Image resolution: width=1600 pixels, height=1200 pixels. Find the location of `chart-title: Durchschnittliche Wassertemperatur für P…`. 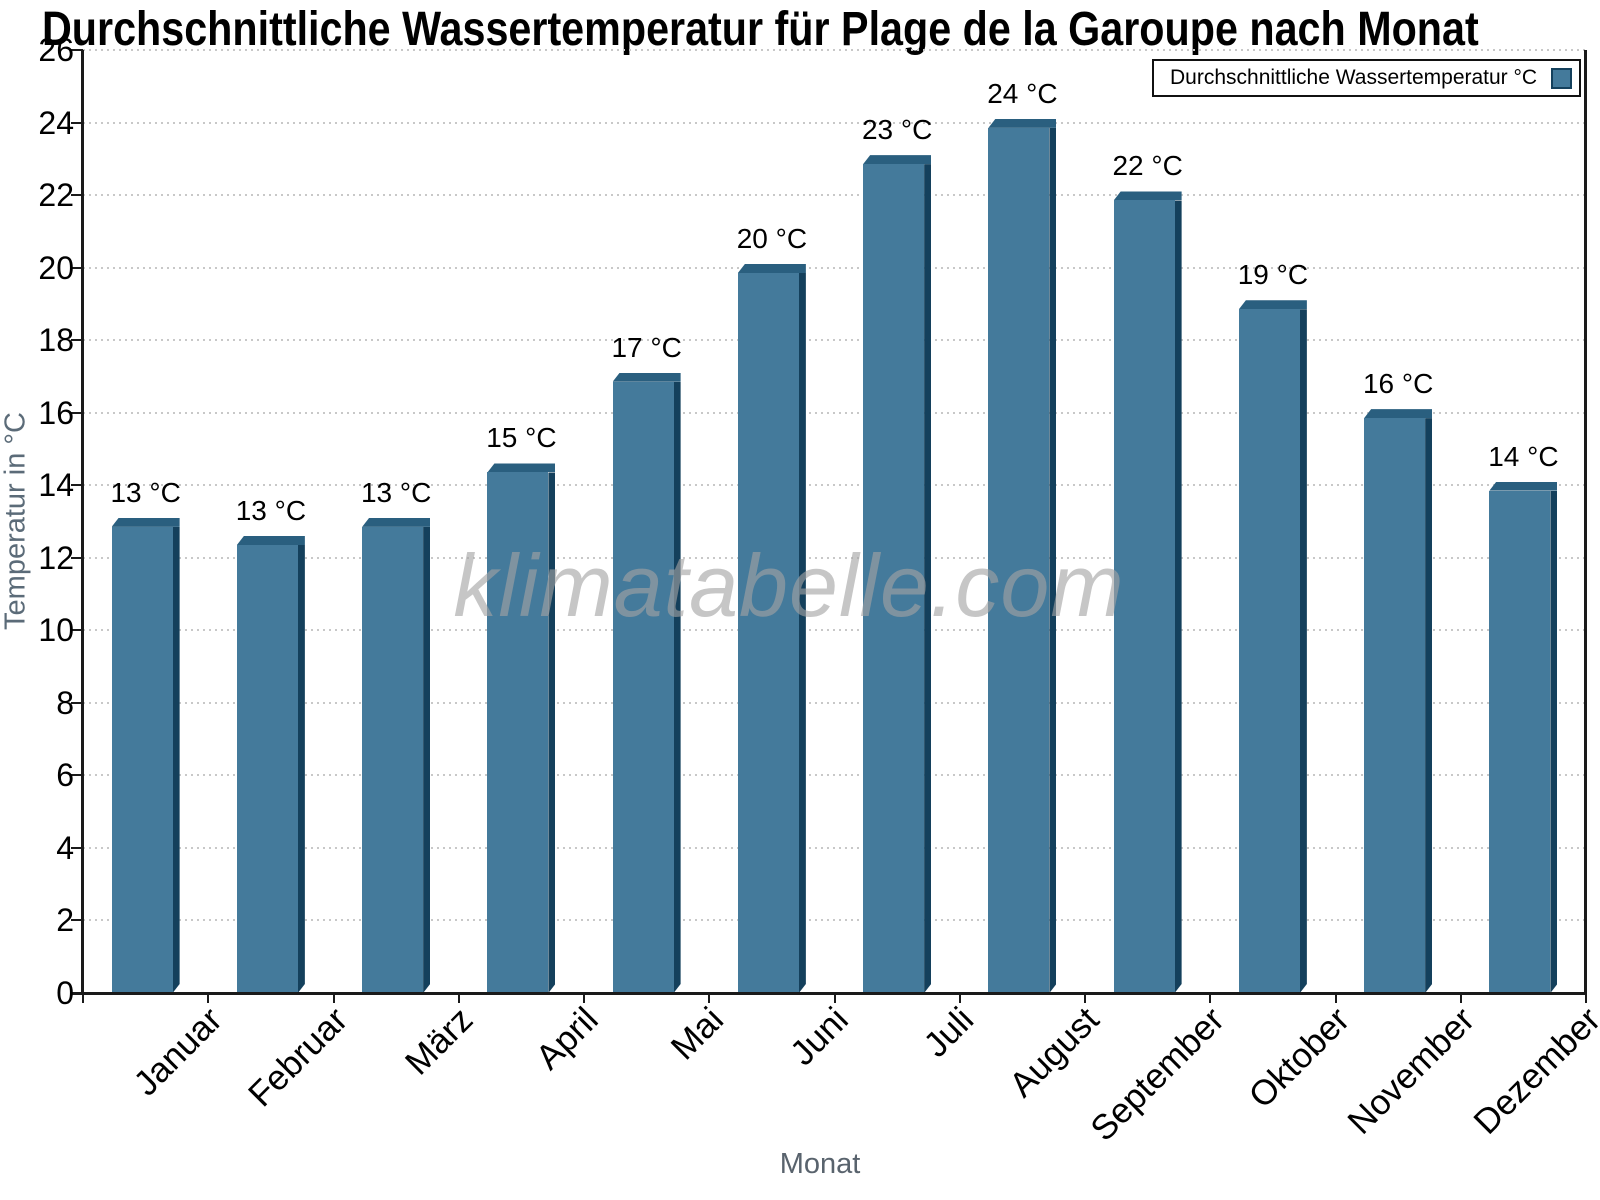

chart-title: Durchschnittliche Wassertemperatur für P… is located at coordinates (760, 29).